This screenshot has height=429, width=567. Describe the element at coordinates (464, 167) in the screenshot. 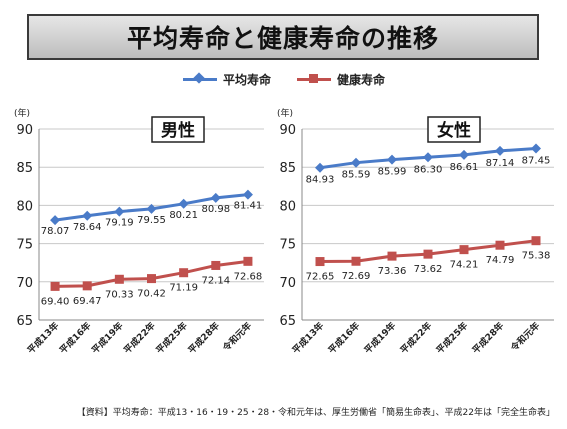

I see `data-label: 86.61` at that location.